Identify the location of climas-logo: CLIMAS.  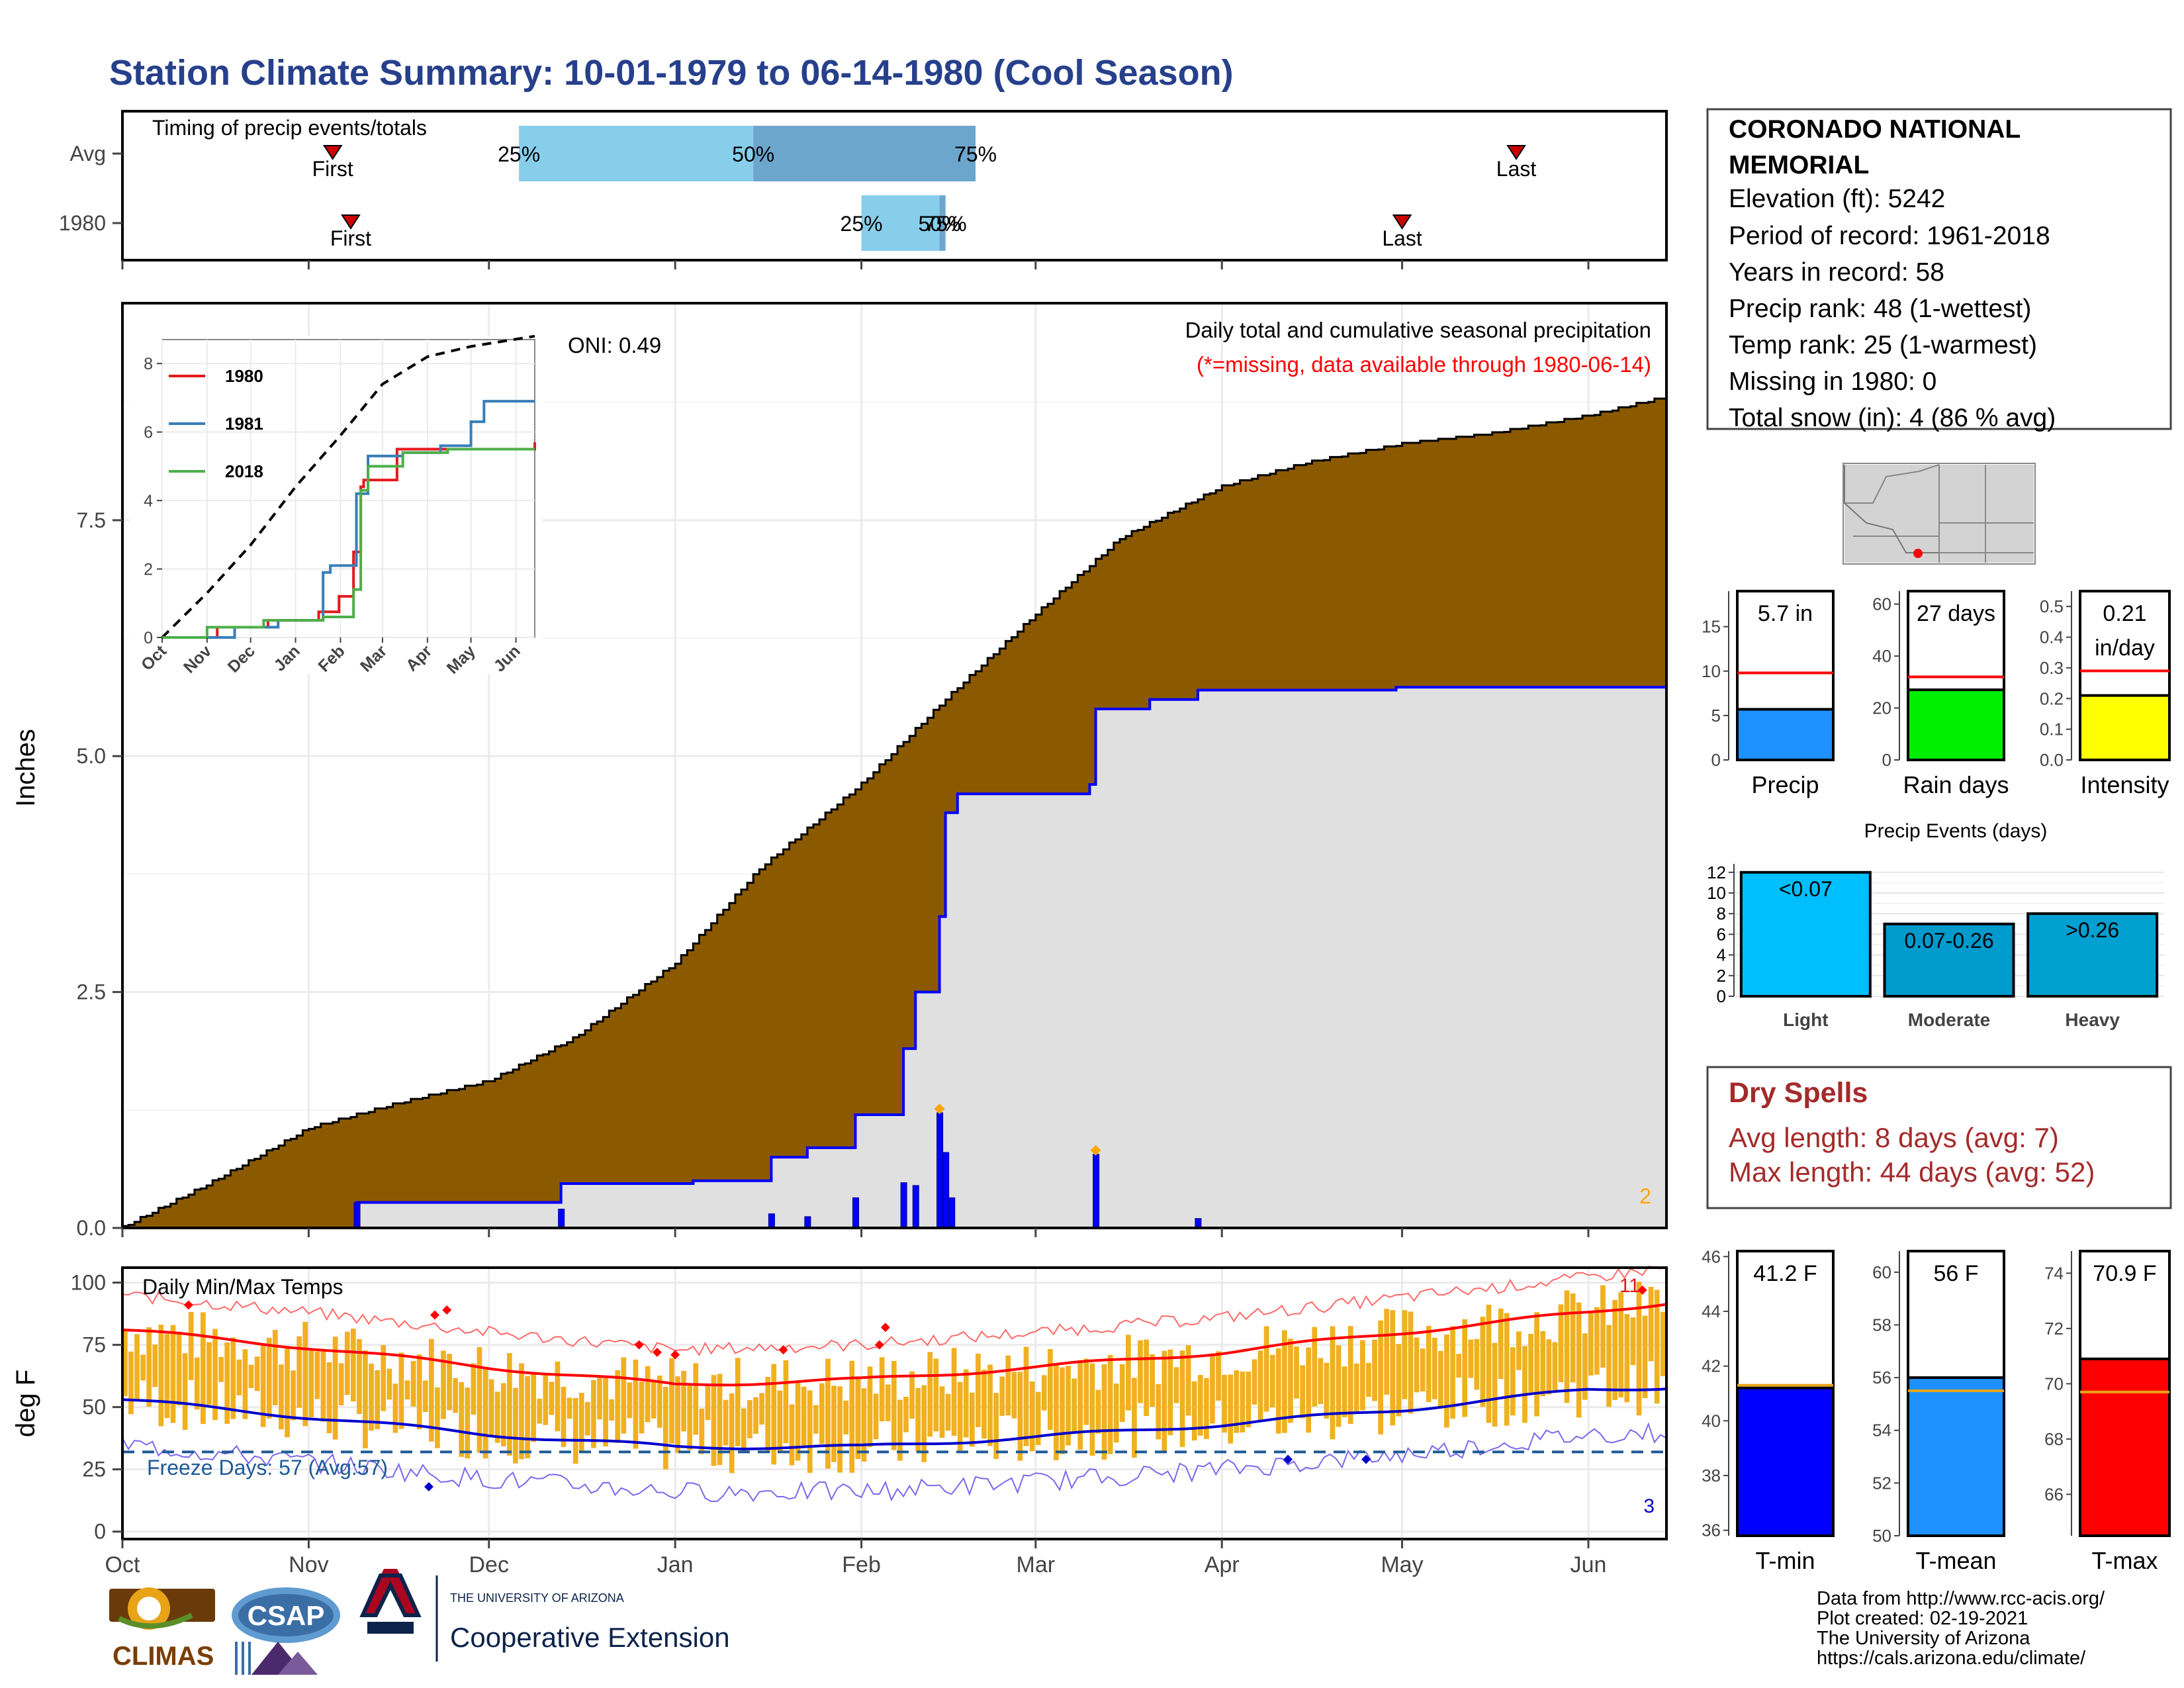
(162, 1629).